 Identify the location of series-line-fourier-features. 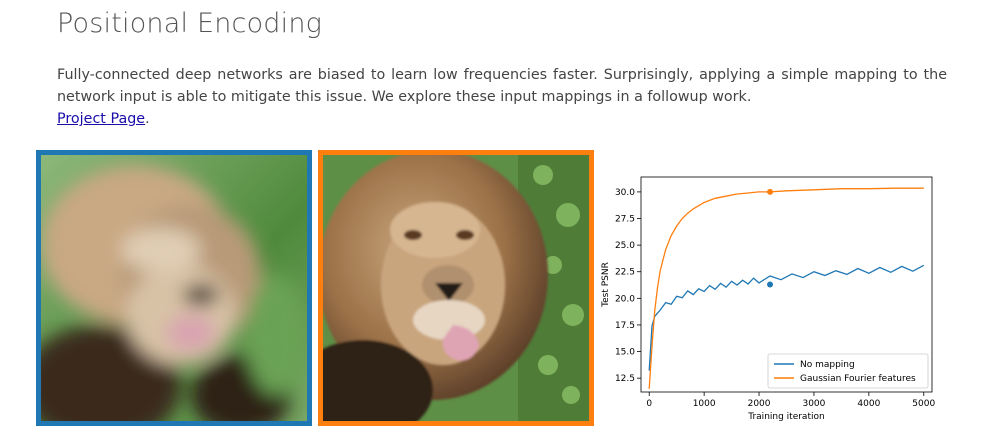
(786, 288).